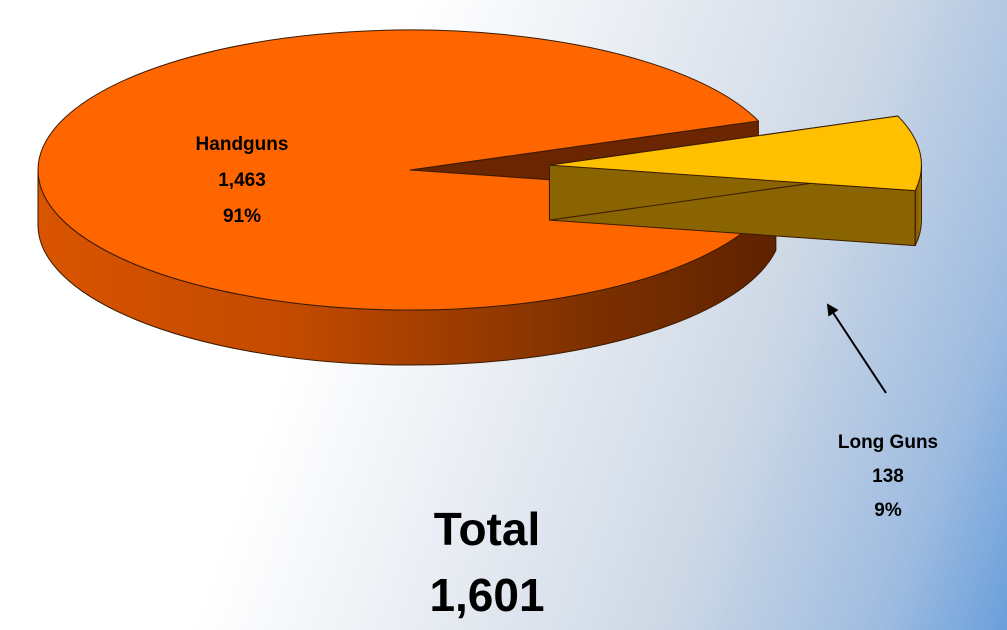 This screenshot has width=1007, height=630. I want to click on long-guns-value: 138, so click(888, 476).